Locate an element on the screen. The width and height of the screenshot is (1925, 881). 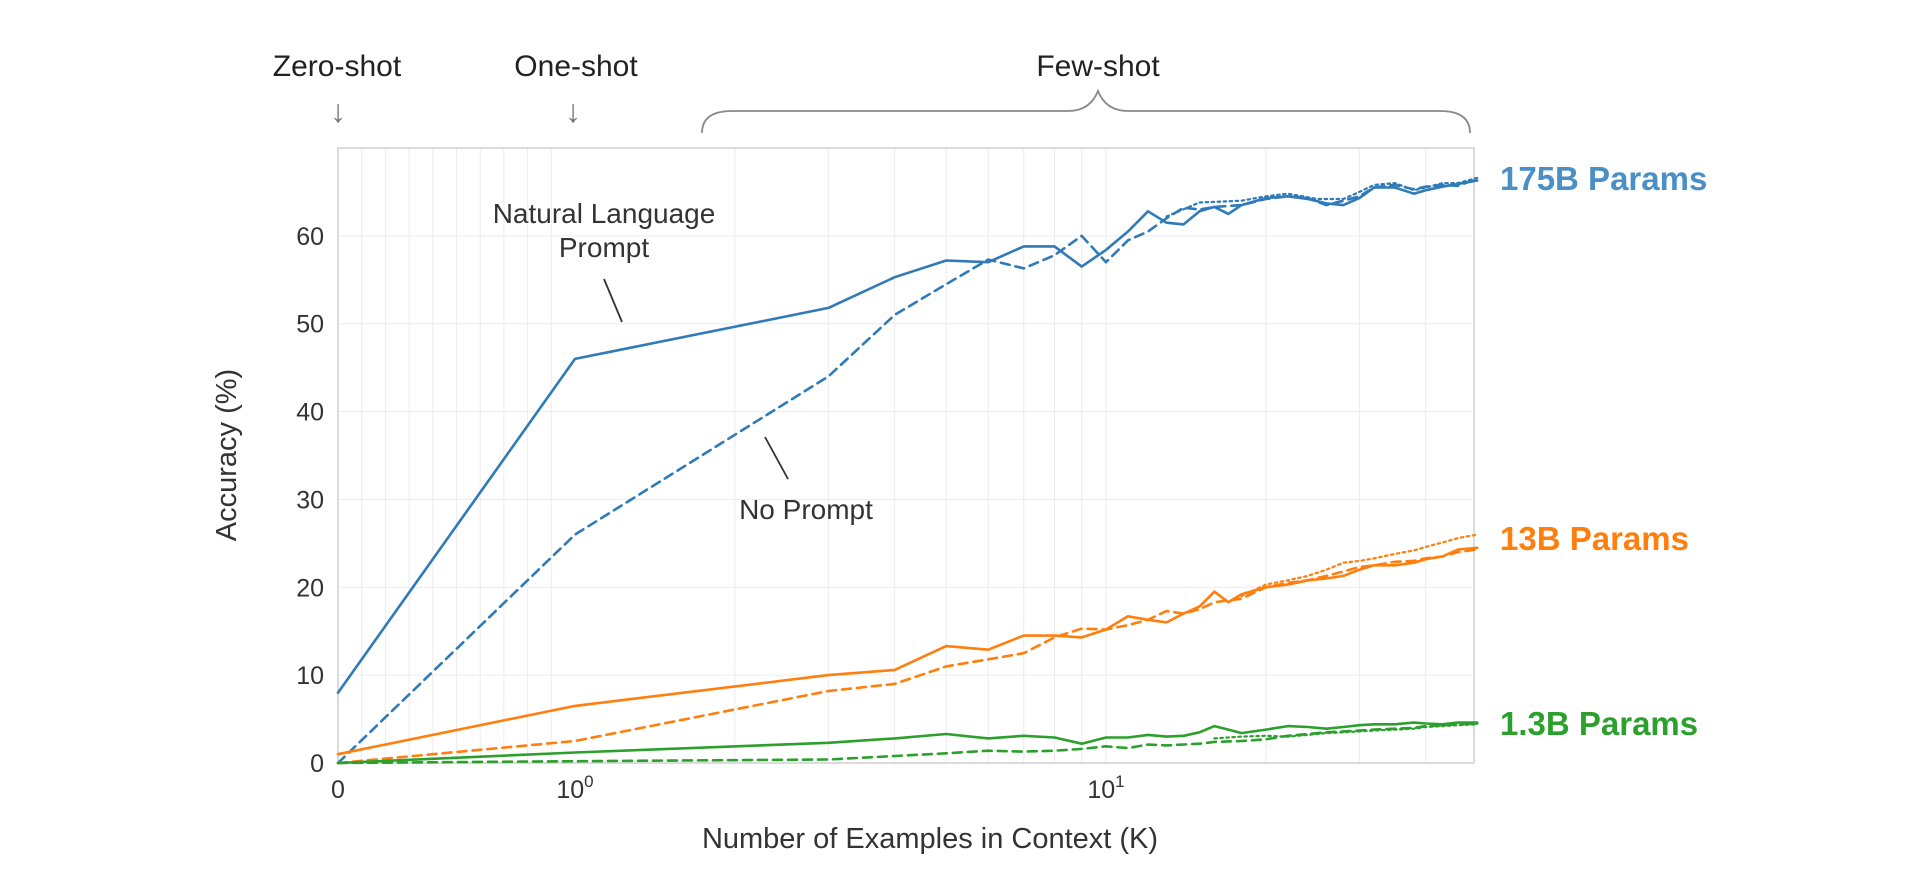
one-shot-arrow-icon: ↓ is located at coordinates (573, 111).